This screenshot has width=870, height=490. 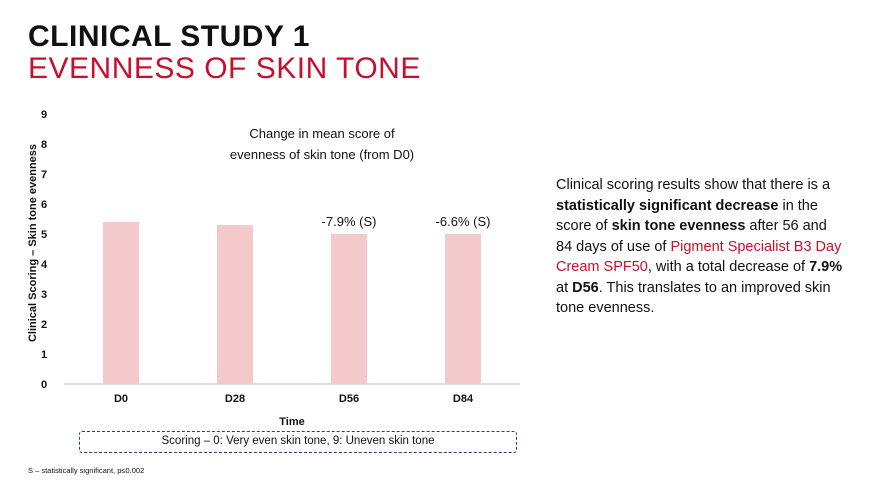 What do you see at coordinates (44, 145) in the screenshot?
I see `y-tick-label: 8` at bounding box center [44, 145].